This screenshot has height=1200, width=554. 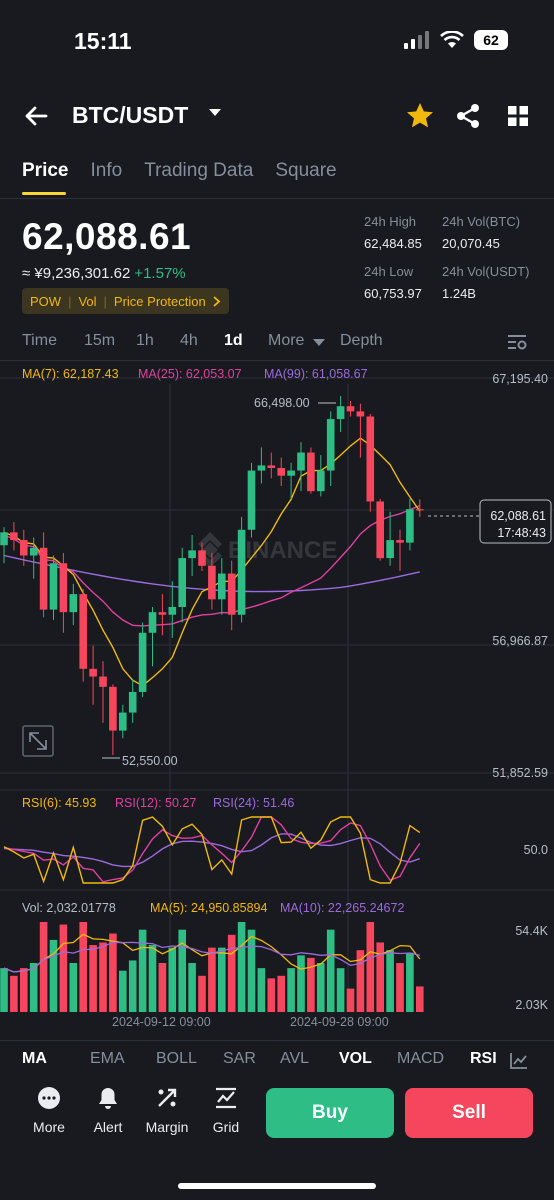 I want to click on active-tab-underline, so click(x=44, y=193).